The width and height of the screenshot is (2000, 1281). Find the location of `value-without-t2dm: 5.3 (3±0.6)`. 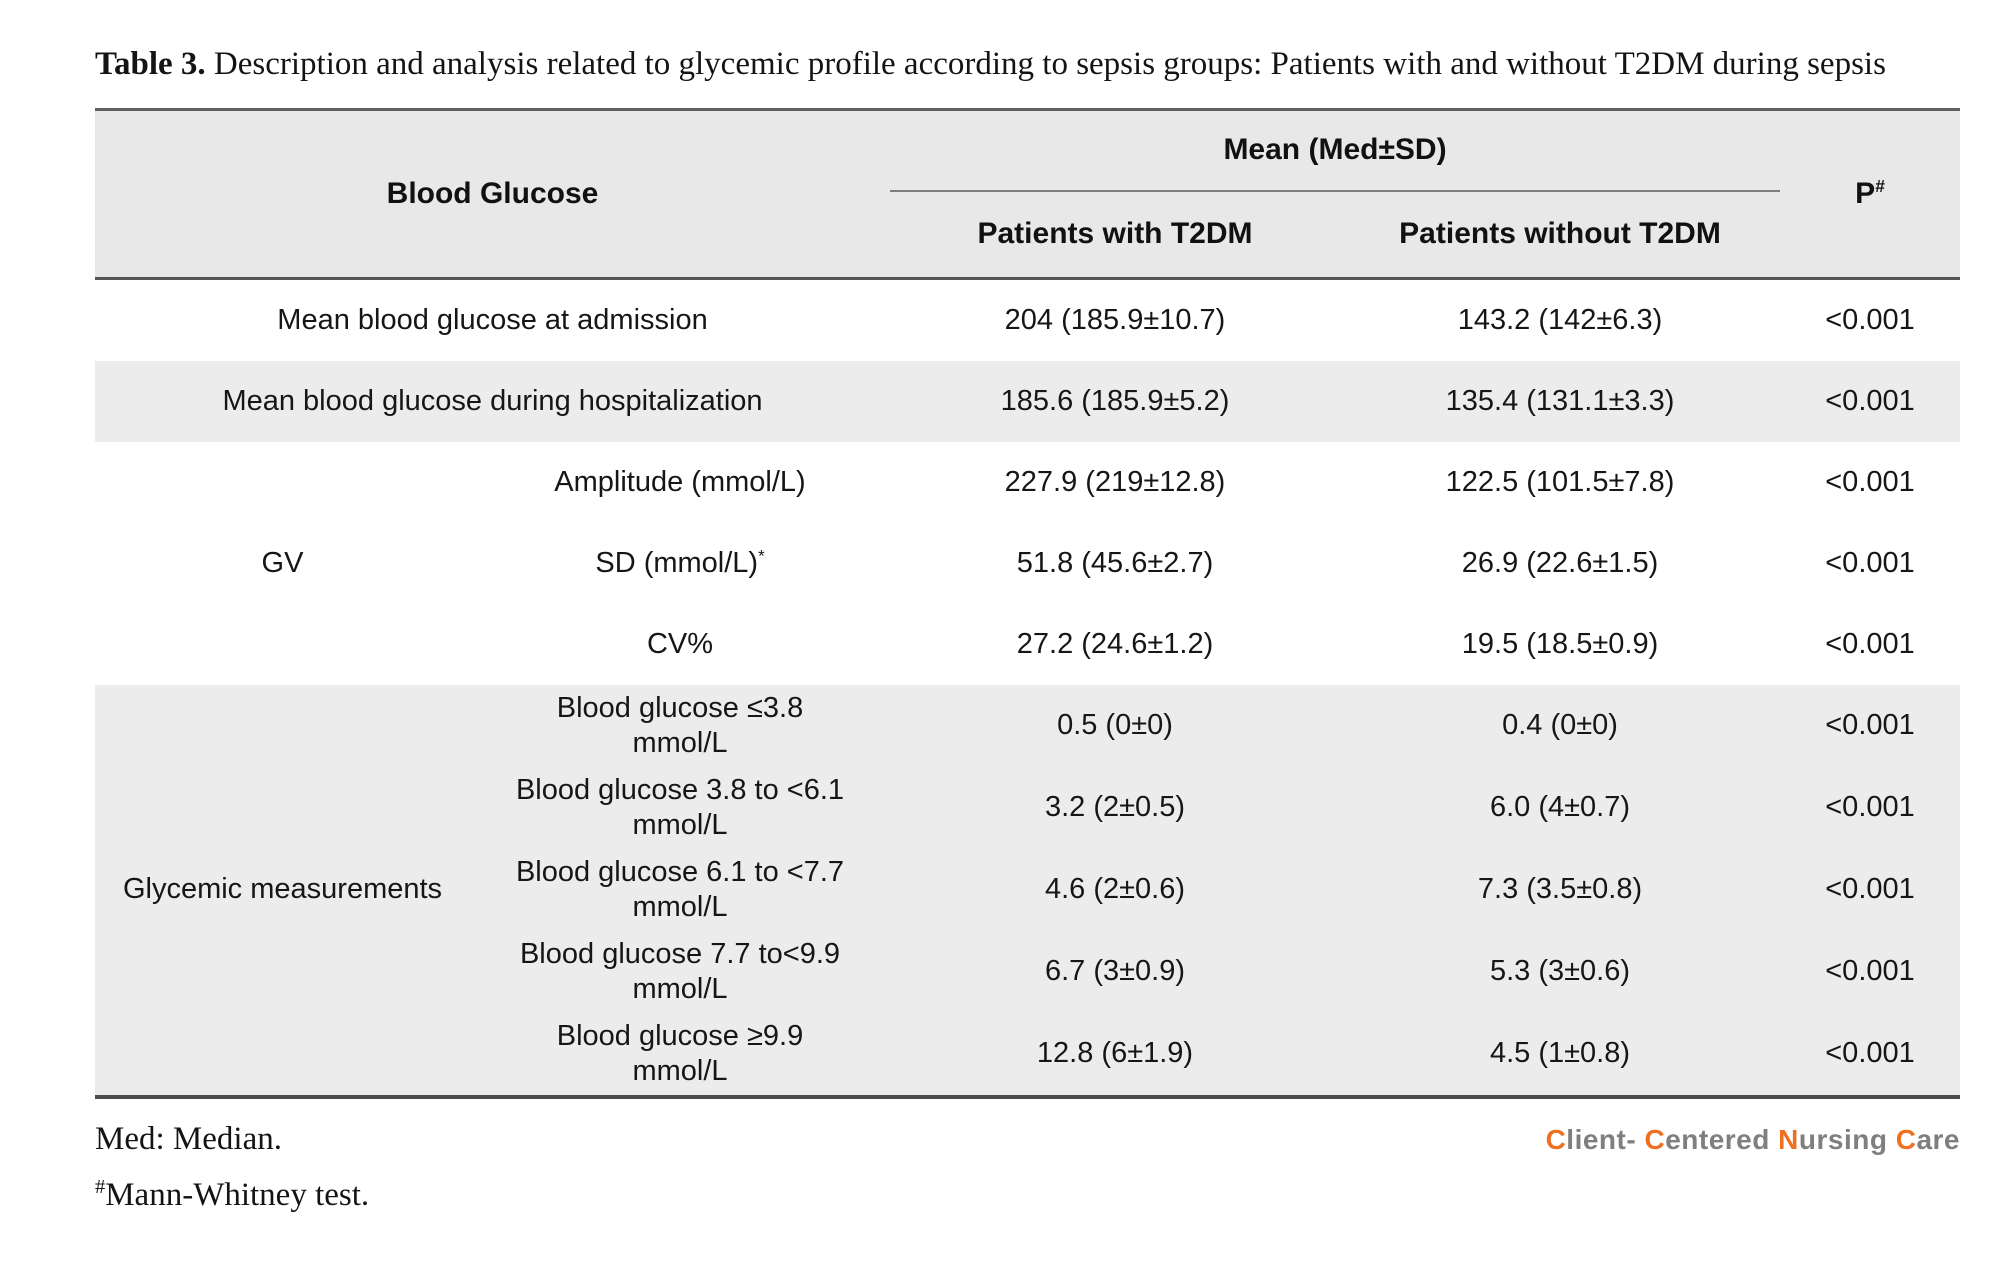

value-without-t2dm: 5.3 (3±0.6) is located at coordinates (1560, 971).